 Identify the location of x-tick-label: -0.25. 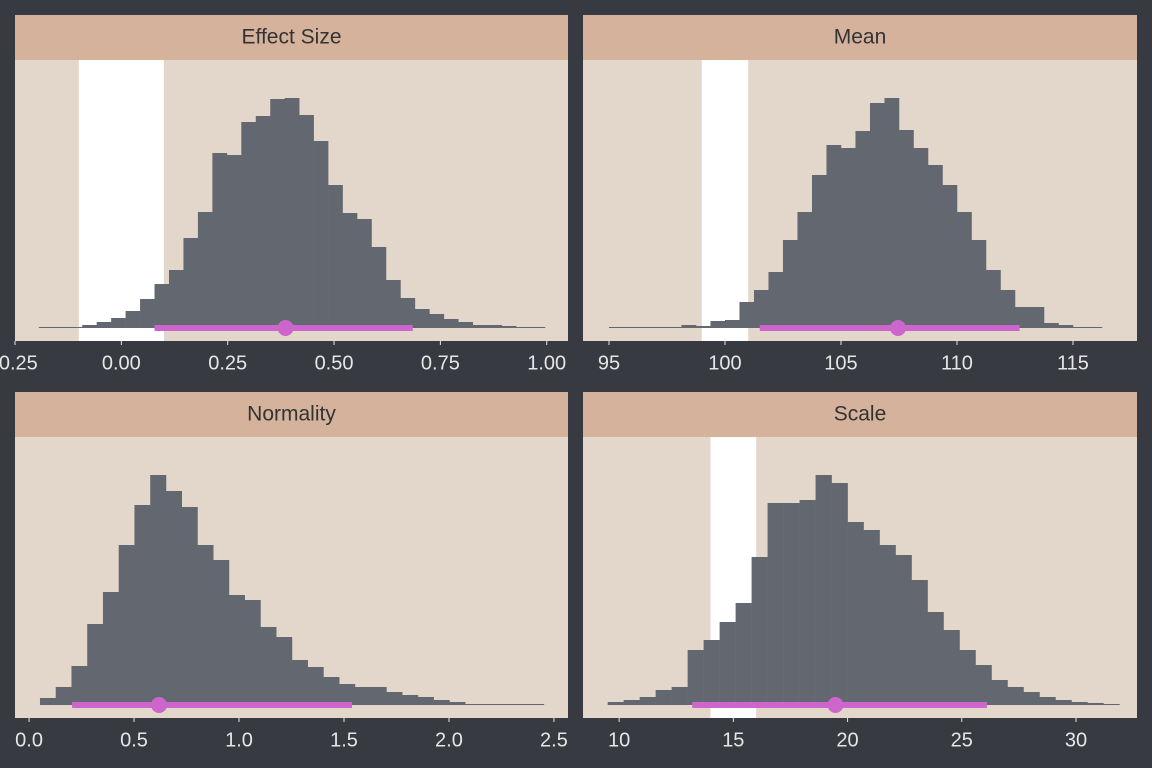
(19, 363).